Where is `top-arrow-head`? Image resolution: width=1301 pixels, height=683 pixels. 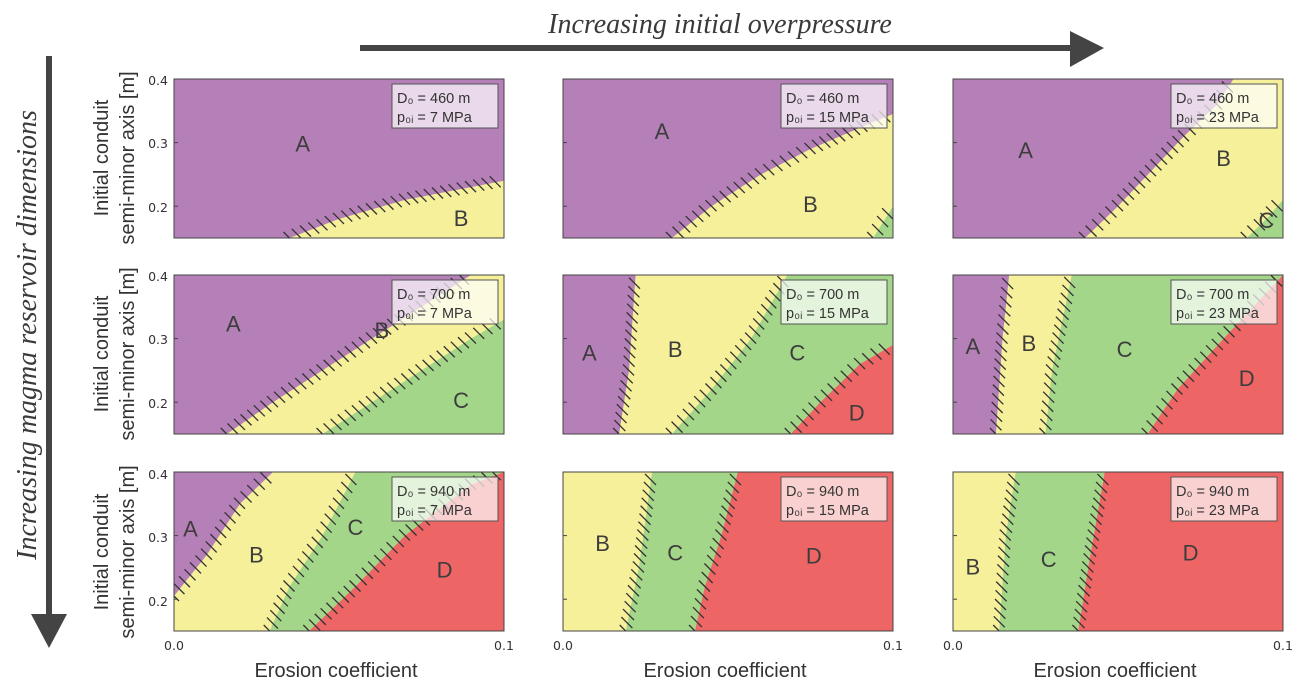
top-arrow-head is located at coordinates (1087, 49).